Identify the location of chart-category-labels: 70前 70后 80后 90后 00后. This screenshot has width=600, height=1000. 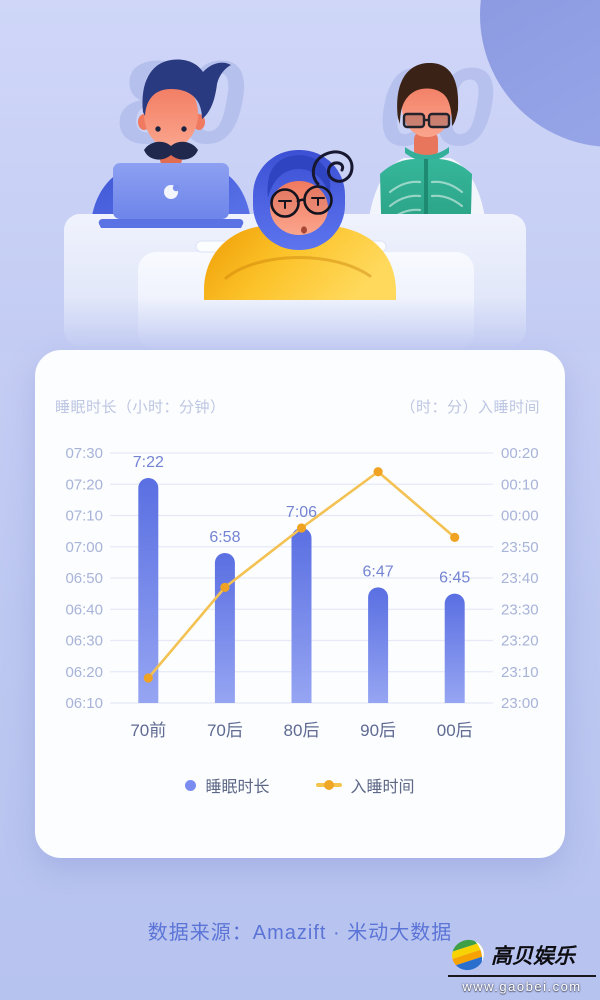
(301, 730).